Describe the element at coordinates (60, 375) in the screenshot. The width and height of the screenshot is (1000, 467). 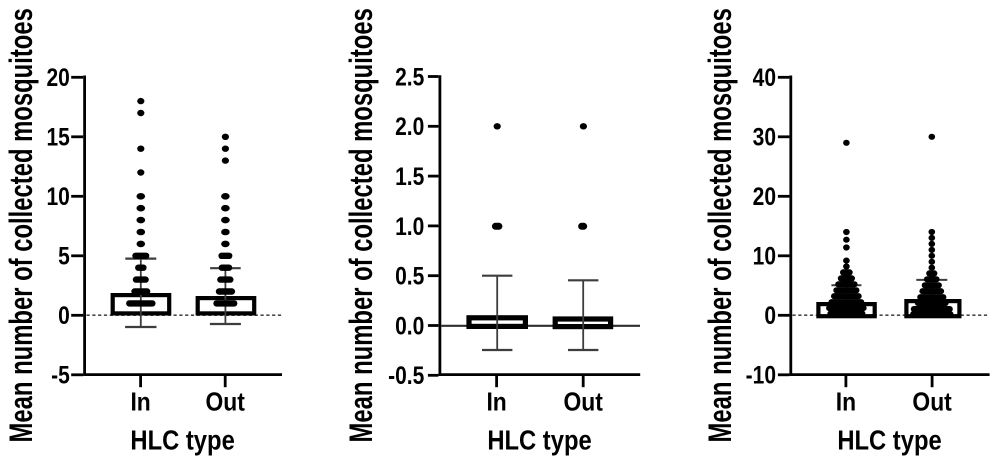
I see `svg-text: -5` at that location.